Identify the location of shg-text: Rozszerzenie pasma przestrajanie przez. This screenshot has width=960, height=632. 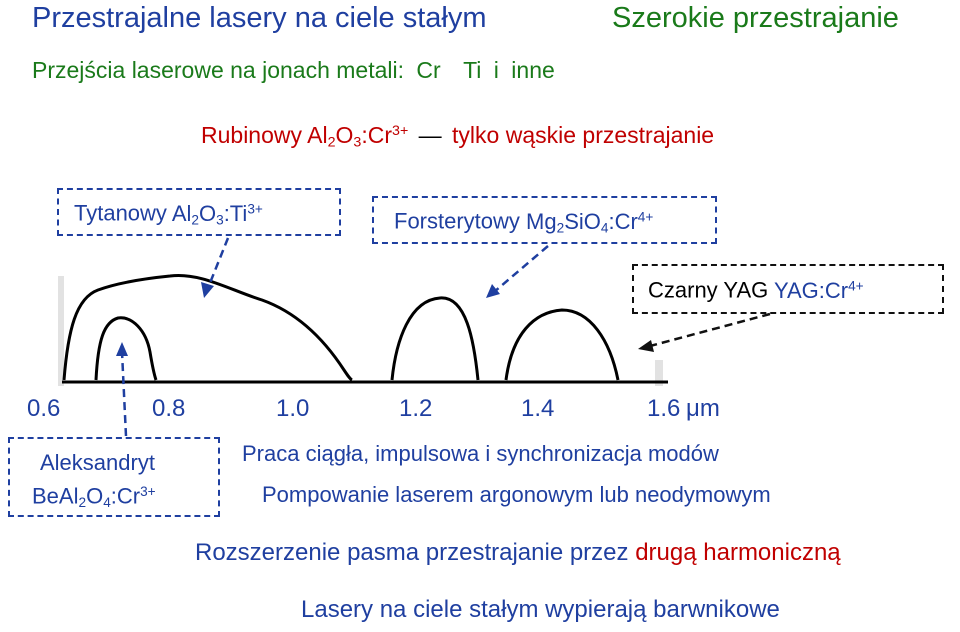
(412, 552).